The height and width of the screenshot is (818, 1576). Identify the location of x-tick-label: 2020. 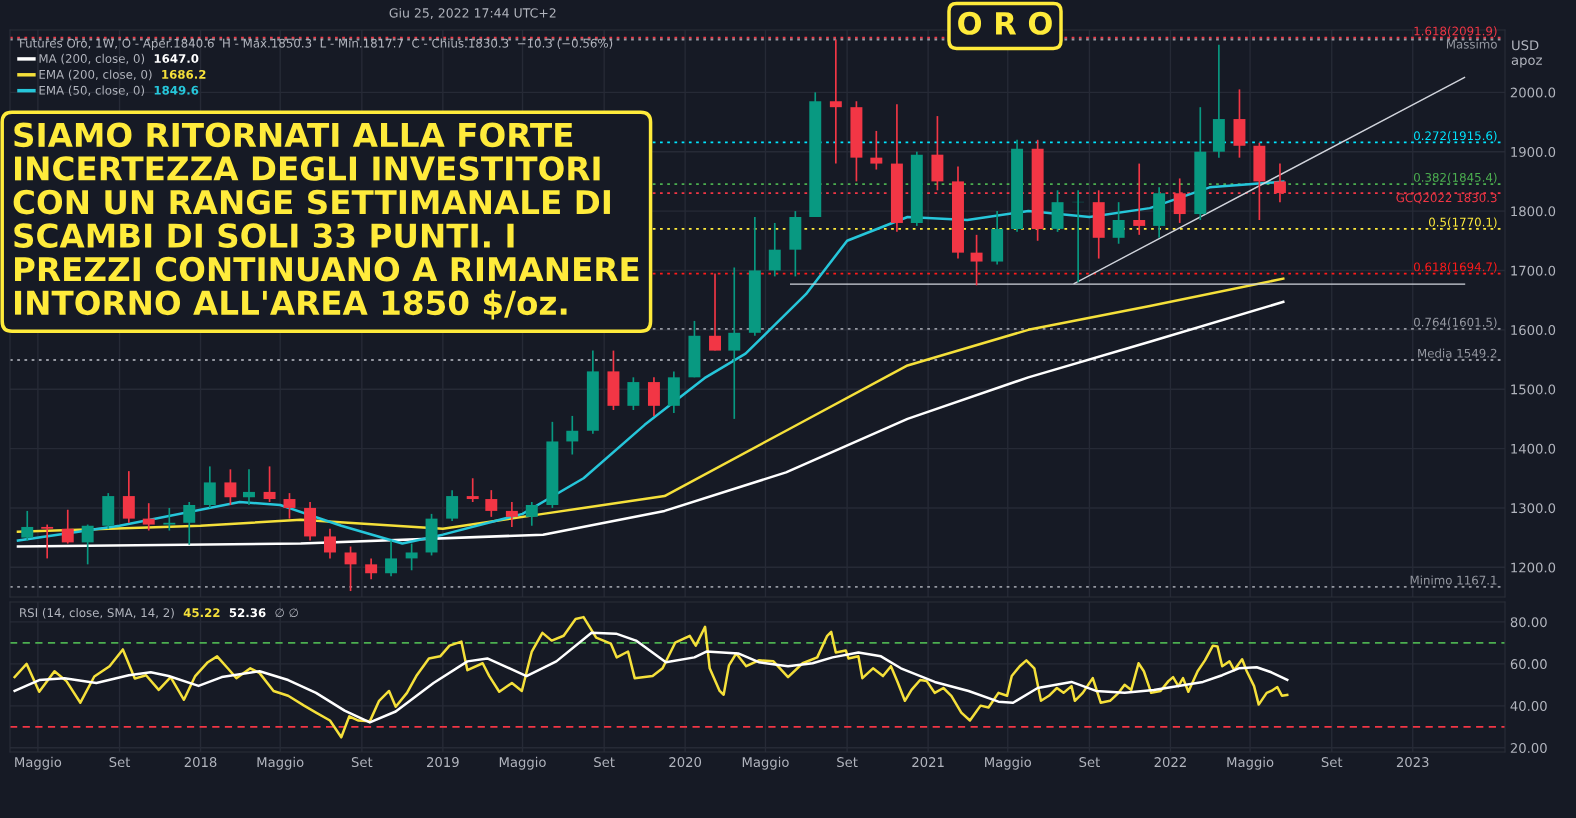
(685, 762).